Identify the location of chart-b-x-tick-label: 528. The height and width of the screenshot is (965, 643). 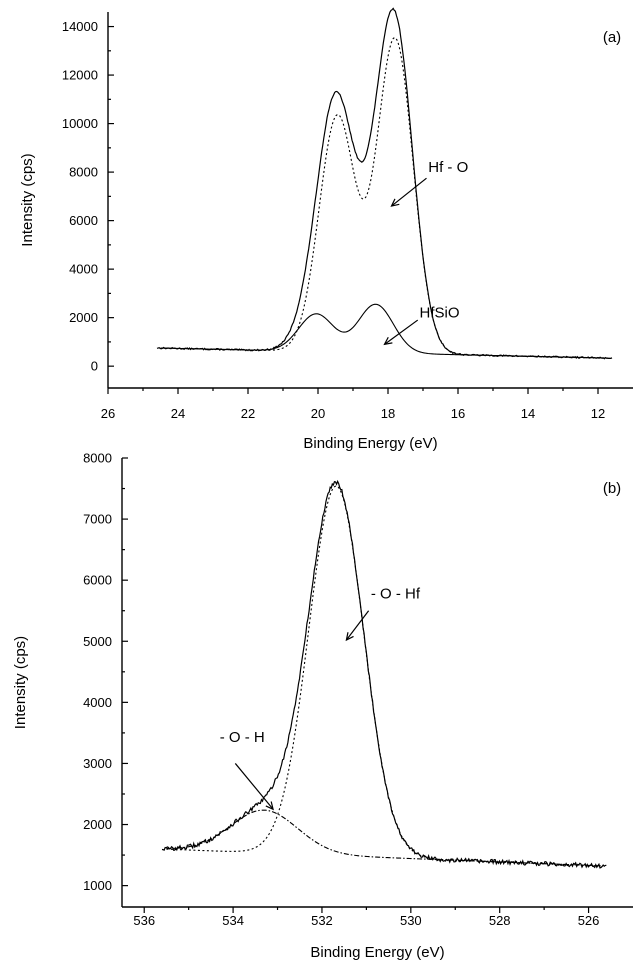
(500, 920).